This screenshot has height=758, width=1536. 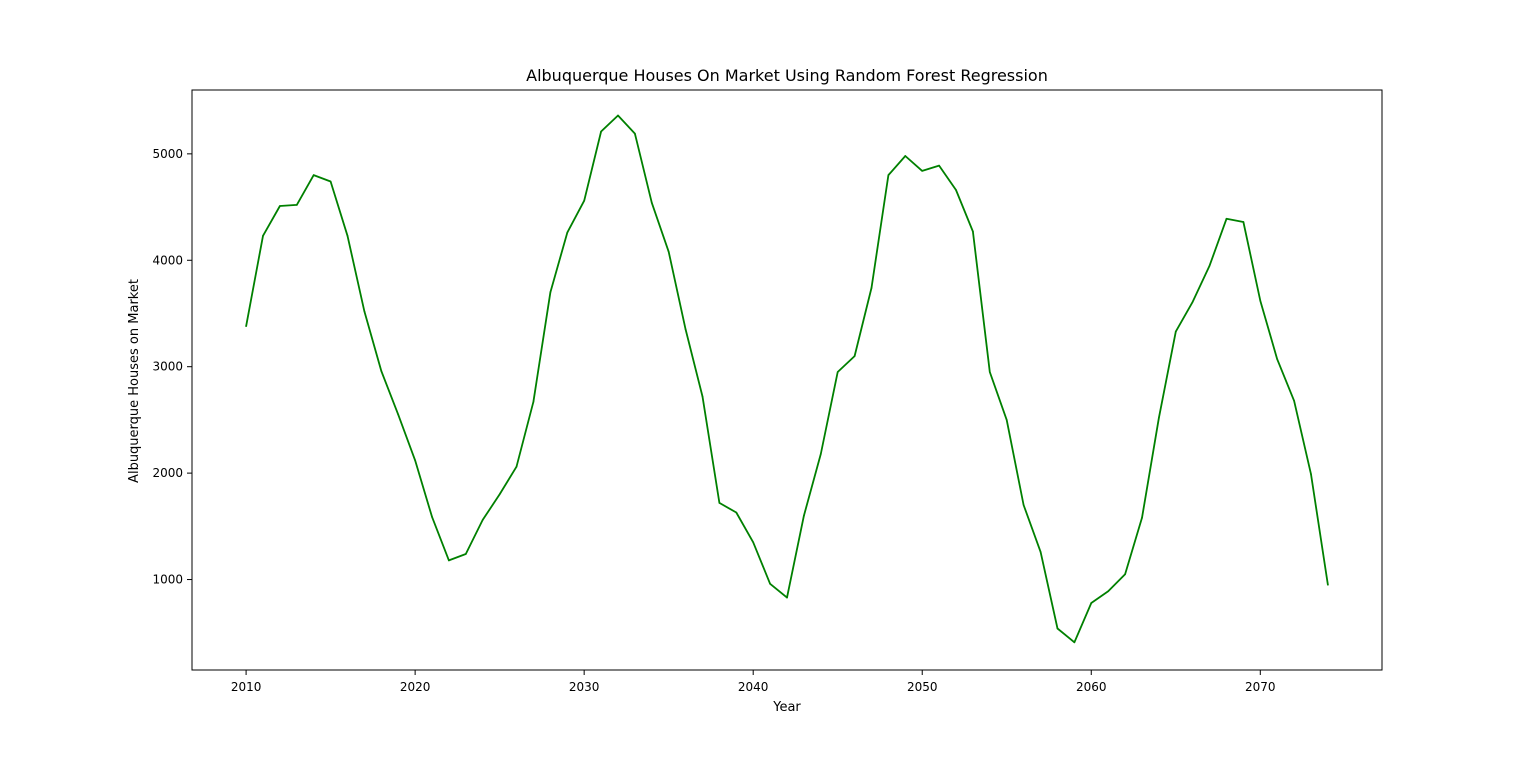 What do you see at coordinates (584, 687) in the screenshot?
I see `x-tick-label: 2030` at bounding box center [584, 687].